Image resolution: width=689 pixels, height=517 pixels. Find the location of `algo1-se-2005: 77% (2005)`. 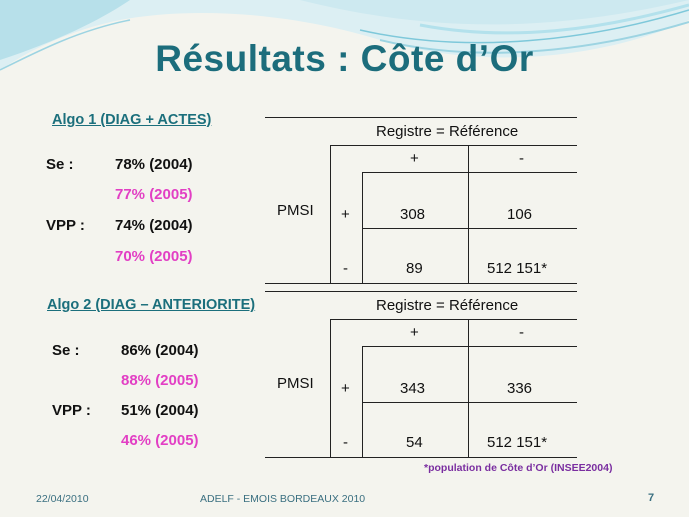

algo1-se-2005: 77% (2005) is located at coordinates (154, 194).